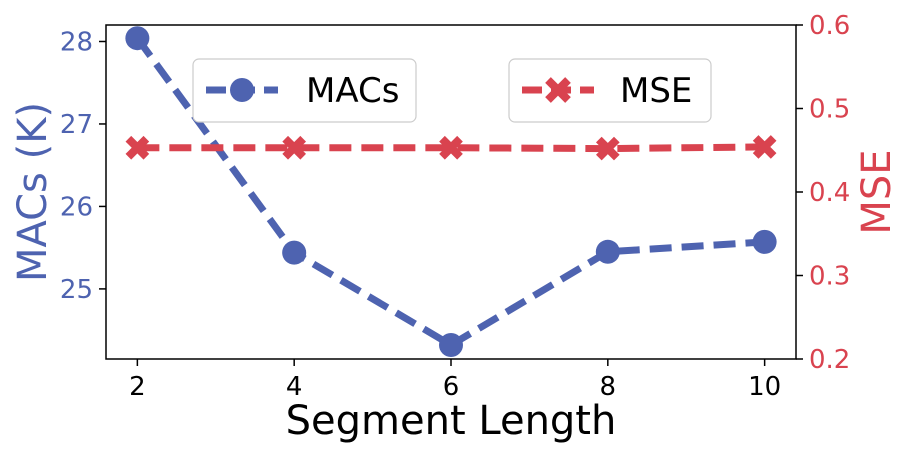  I want to click on y-left-tick-label: 25, so click(76, 290).